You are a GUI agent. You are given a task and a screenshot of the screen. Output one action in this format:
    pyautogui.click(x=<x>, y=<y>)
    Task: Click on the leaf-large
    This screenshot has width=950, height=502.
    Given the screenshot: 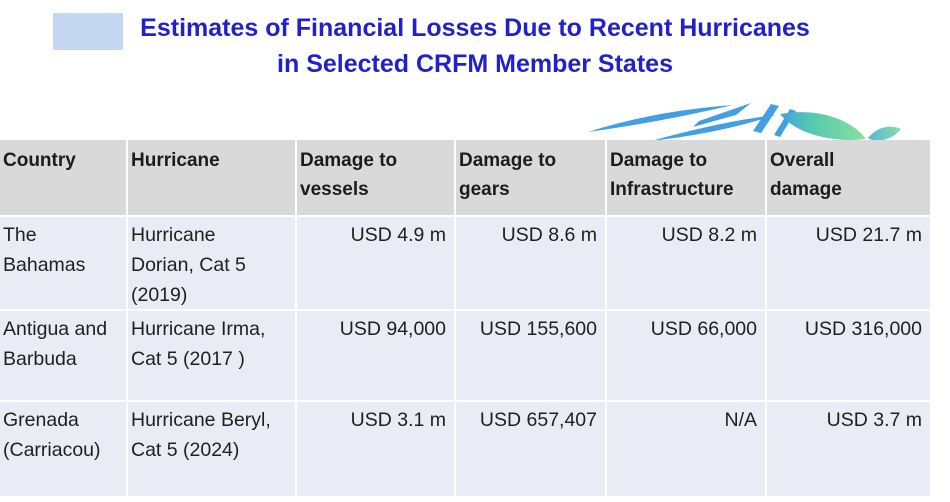 What is the action you would take?
    pyautogui.click(x=823, y=126)
    